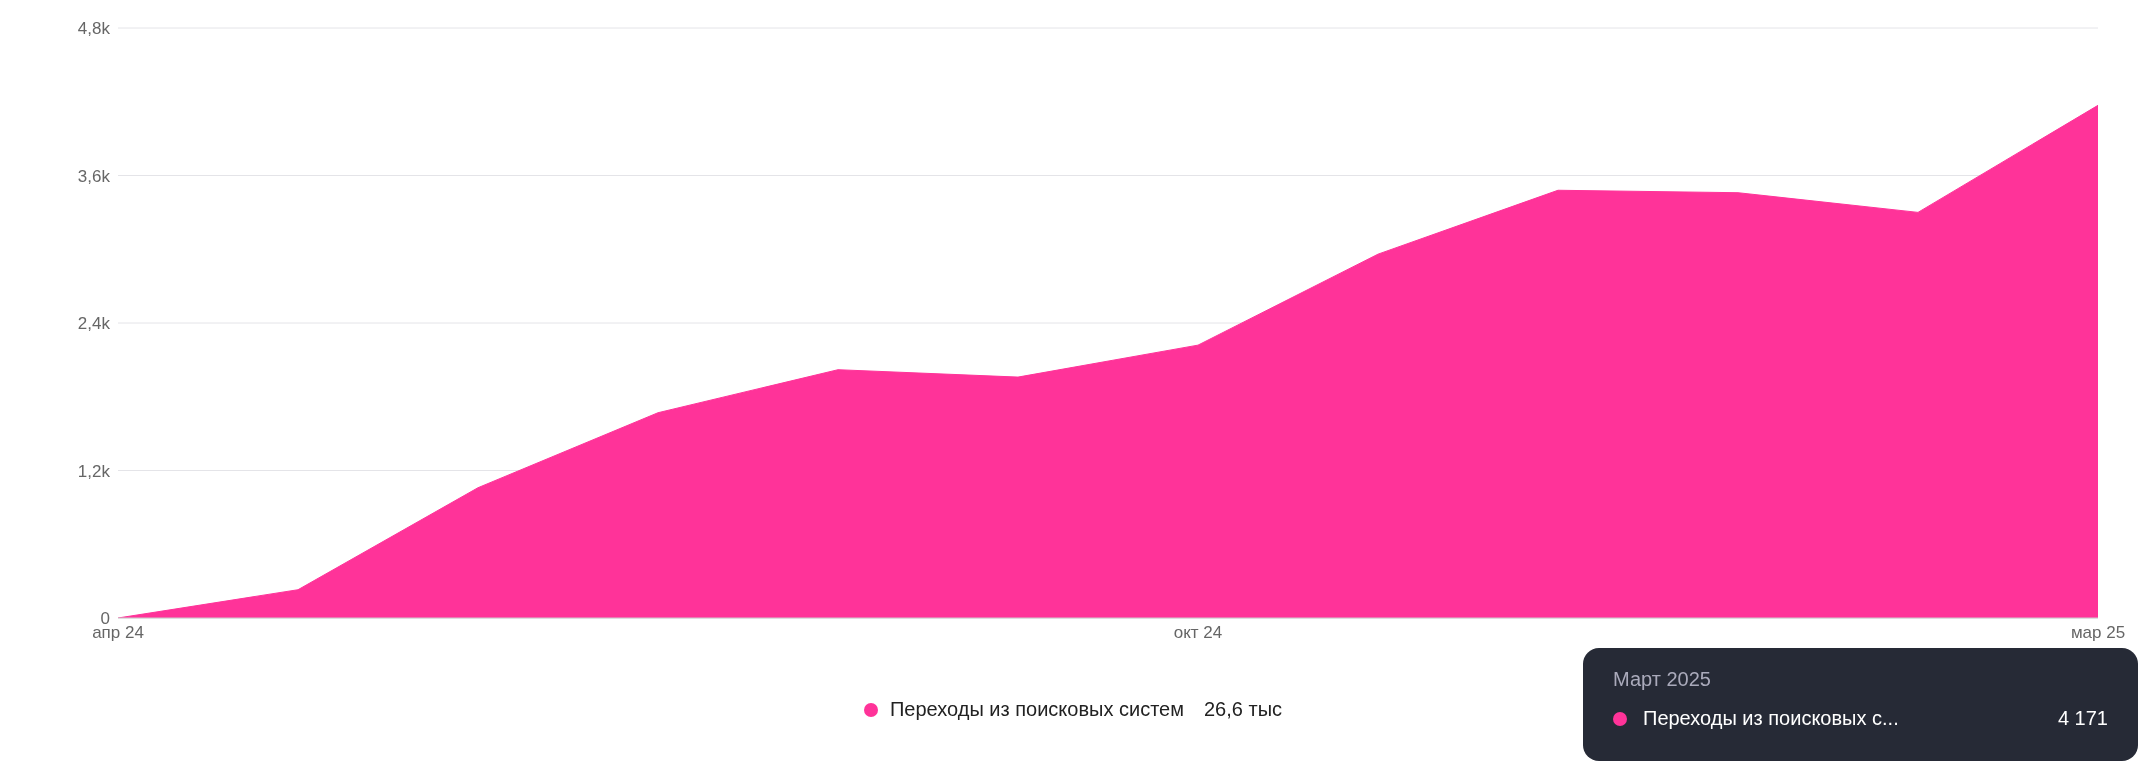  Describe the element at coordinates (1198, 633) in the screenshot. I see `x-tick-label: окт 24` at that location.